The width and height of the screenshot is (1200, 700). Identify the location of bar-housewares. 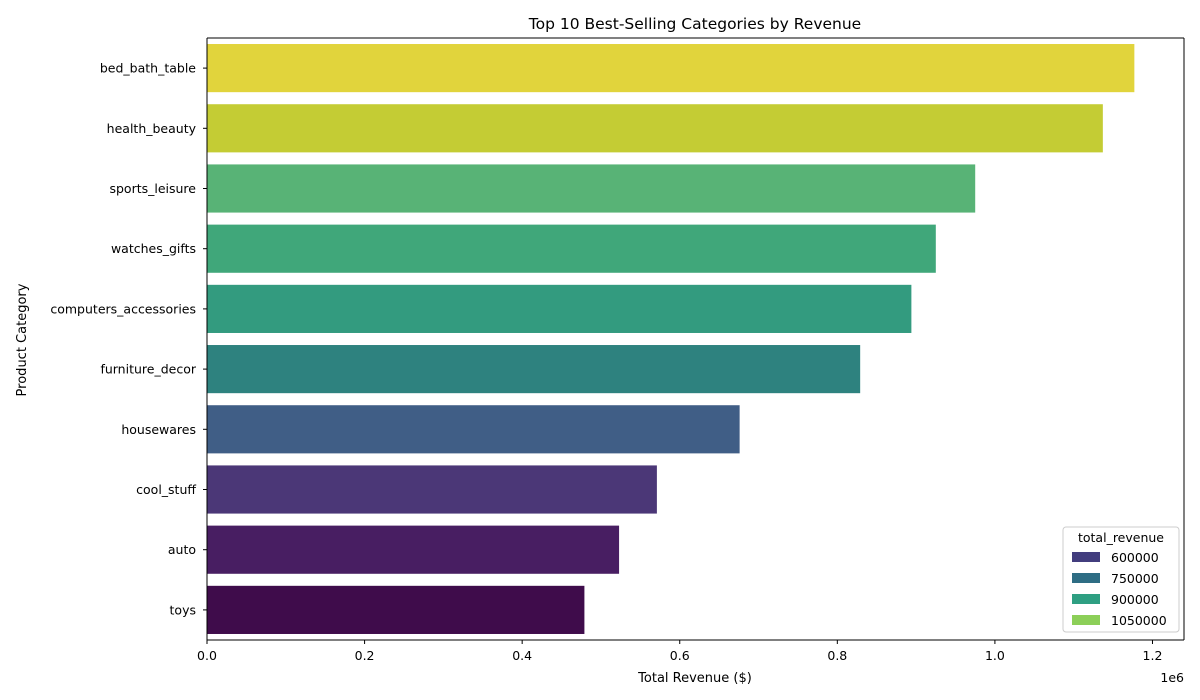
(473, 429).